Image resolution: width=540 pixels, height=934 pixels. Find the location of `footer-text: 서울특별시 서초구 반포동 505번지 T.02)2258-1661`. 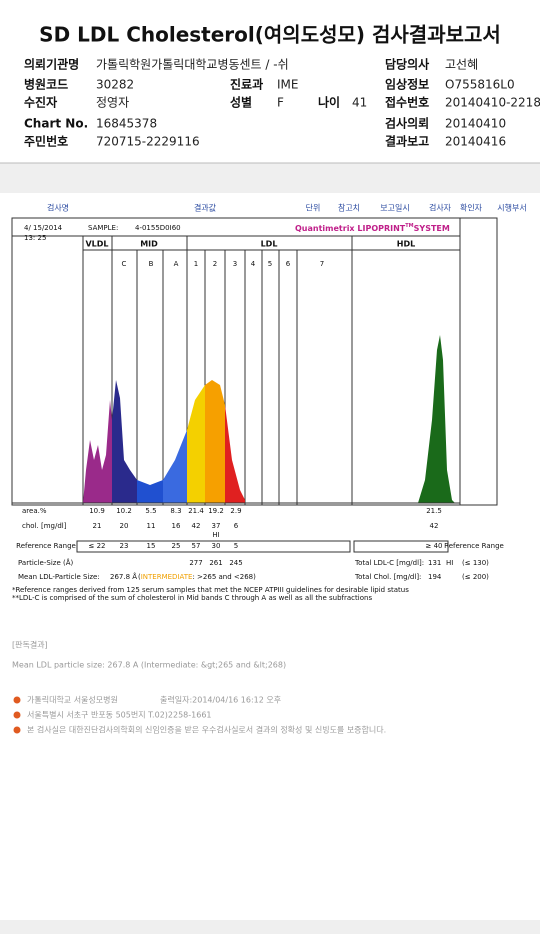

footer-text: 서울특별시 서초구 반포동 505번지 T.02)2258-1661 is located at coordinates (119, 715).